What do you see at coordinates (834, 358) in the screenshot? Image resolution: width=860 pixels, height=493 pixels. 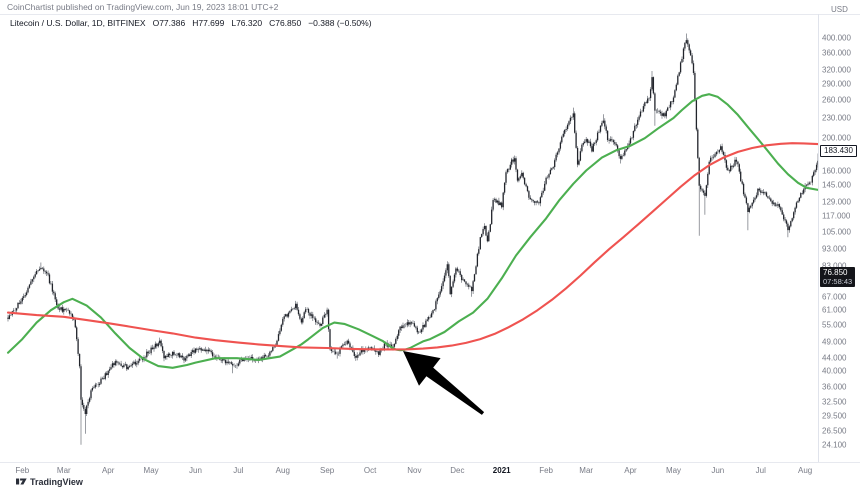 I see `price-axis-label: 44.000` at bounding box center [834, 358].